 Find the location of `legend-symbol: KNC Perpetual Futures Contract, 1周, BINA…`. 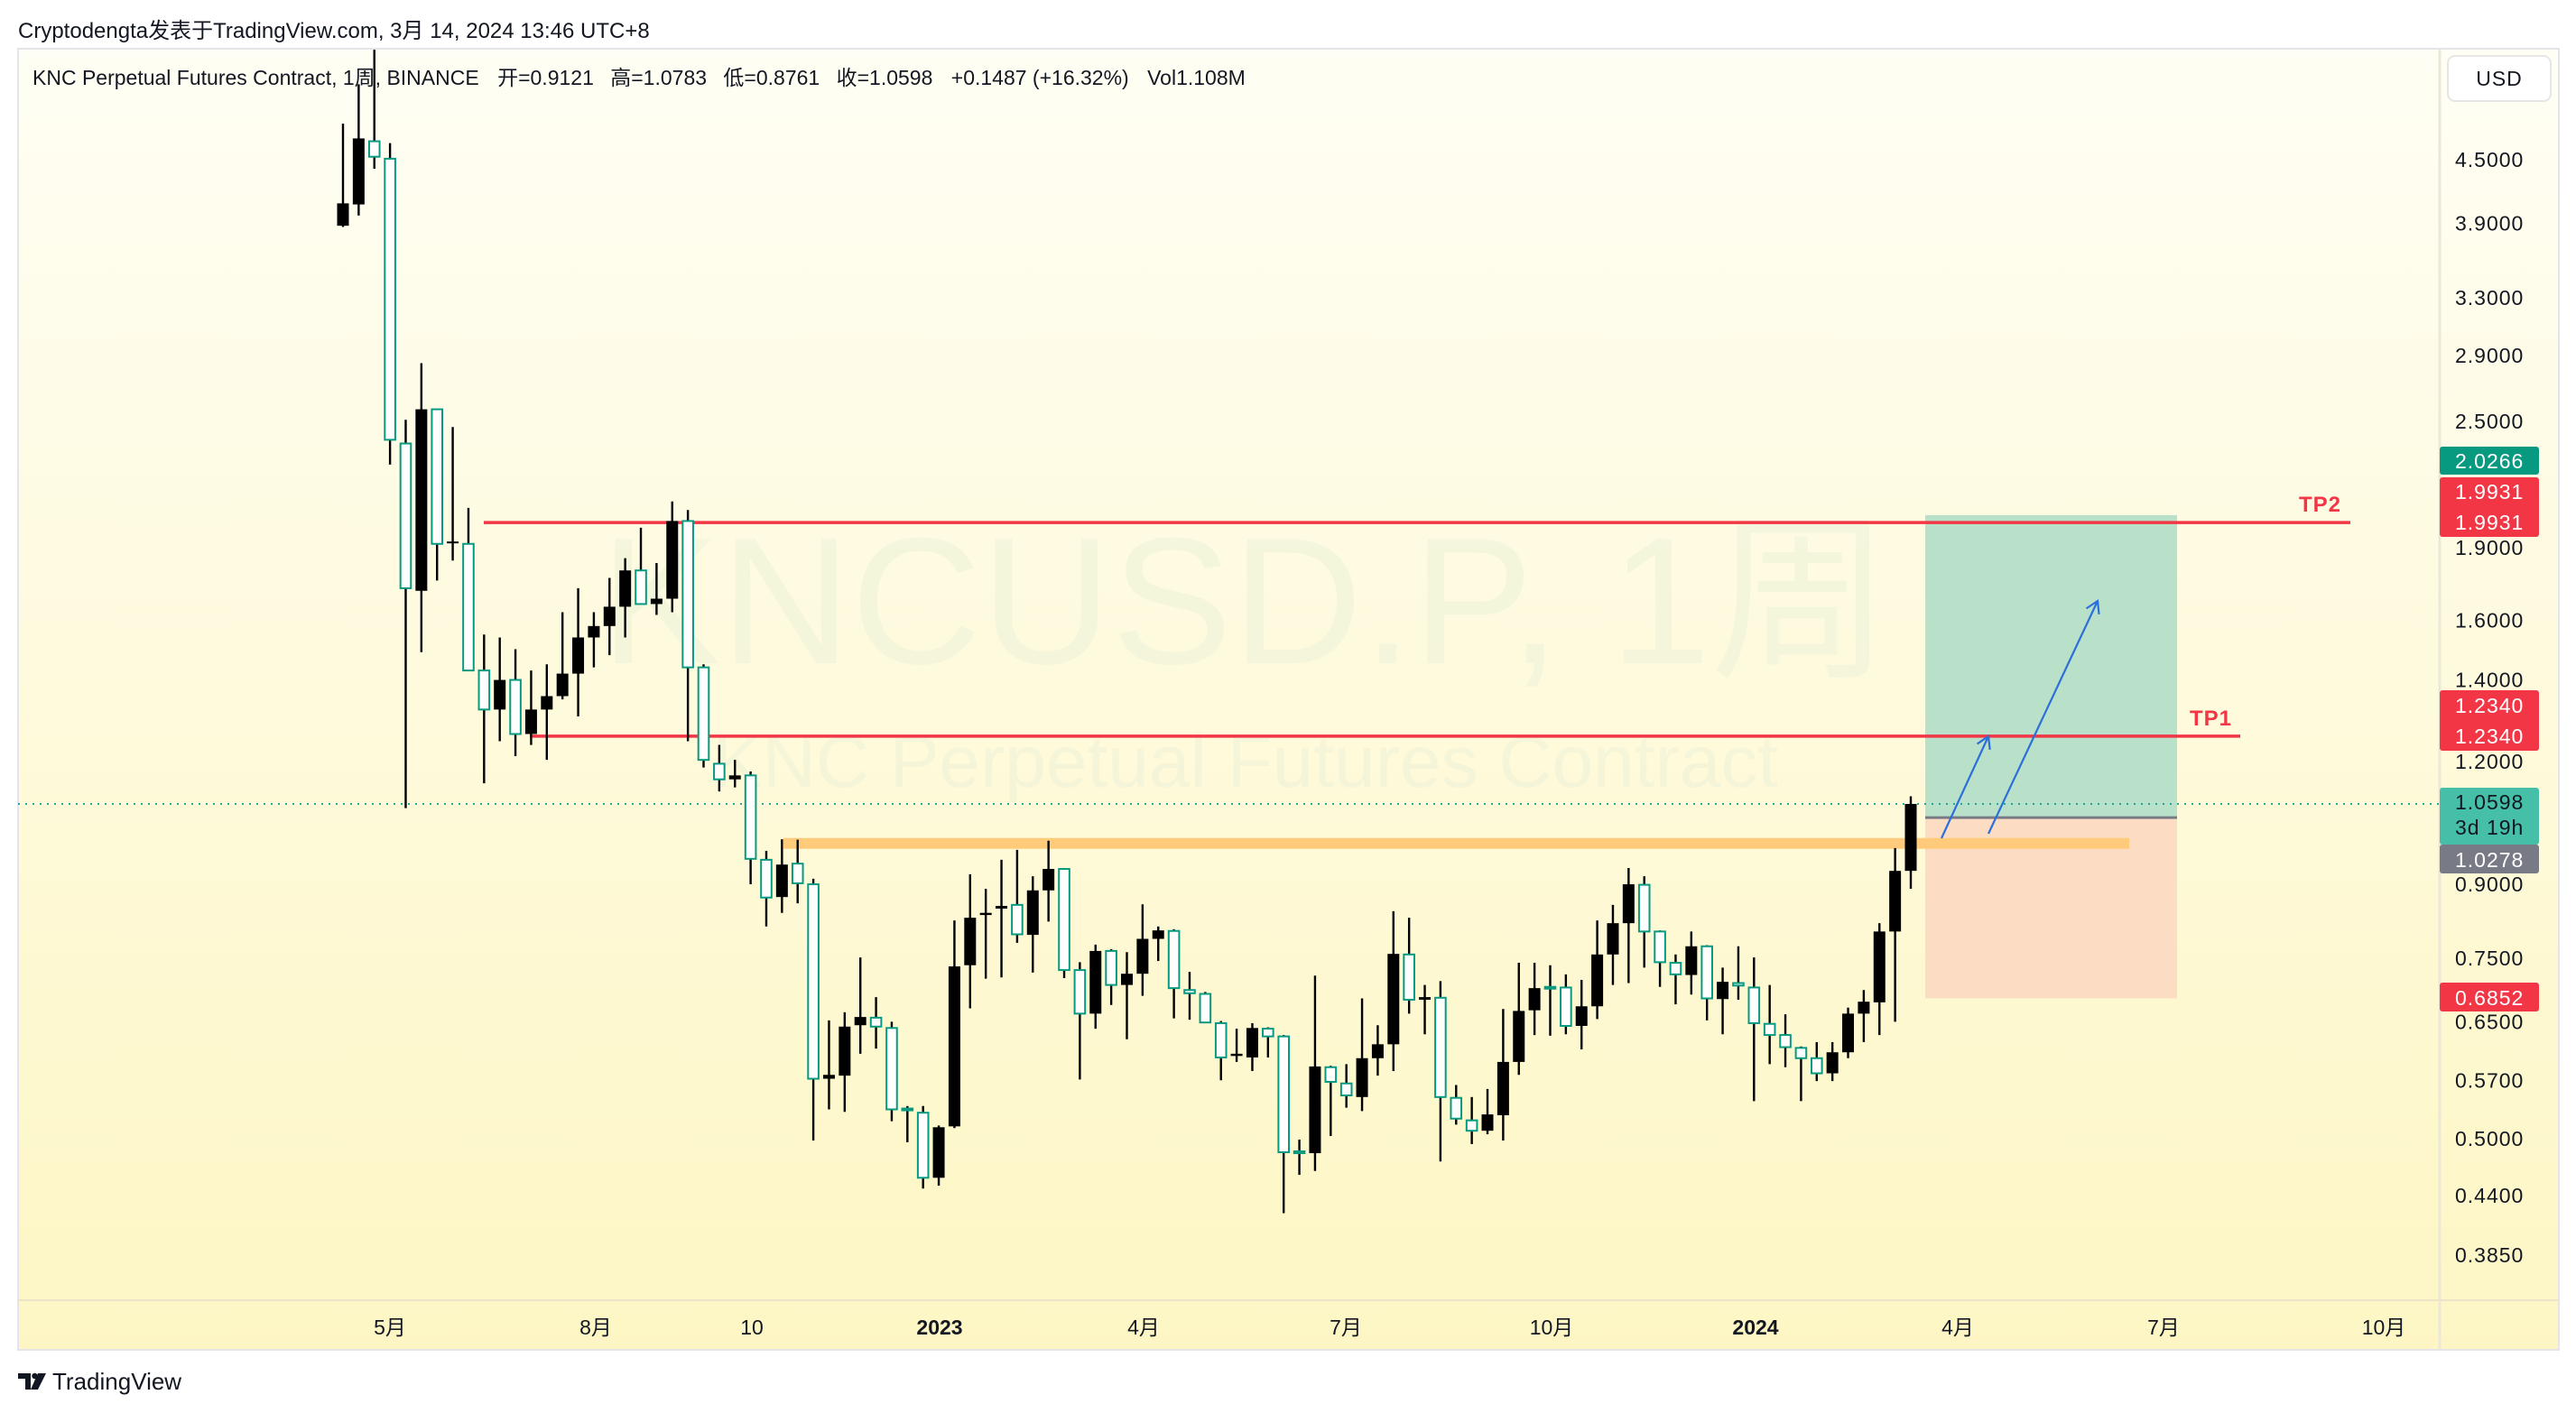

legend-symbol: KNC Perpetual Futures Contract, 1周, BINA… is located at coordinates (255, 77).